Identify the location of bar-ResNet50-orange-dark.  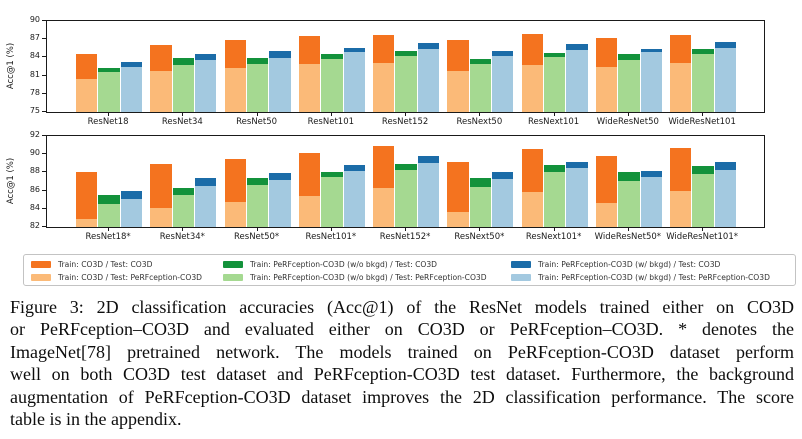
(235, 54).